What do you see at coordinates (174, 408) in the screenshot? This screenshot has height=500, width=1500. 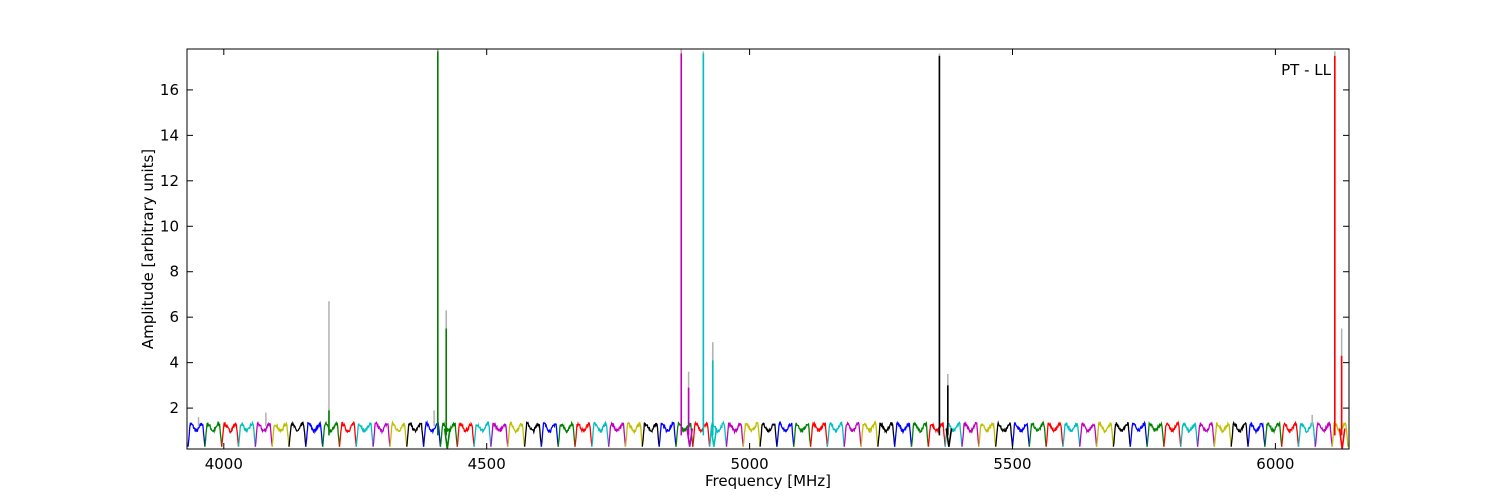 I see `y-tick-label: 2` at bounding box center [174, 408].